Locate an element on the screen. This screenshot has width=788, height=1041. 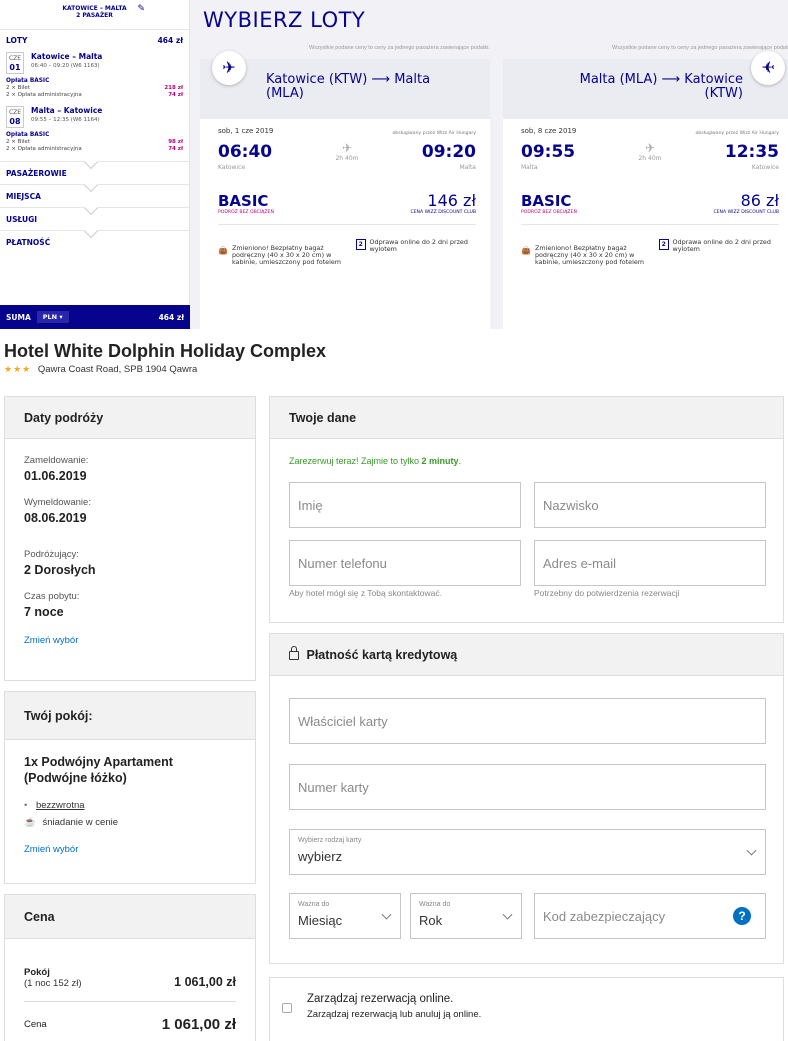
fare-price: 146 zł is located at coordinates (451, 200).